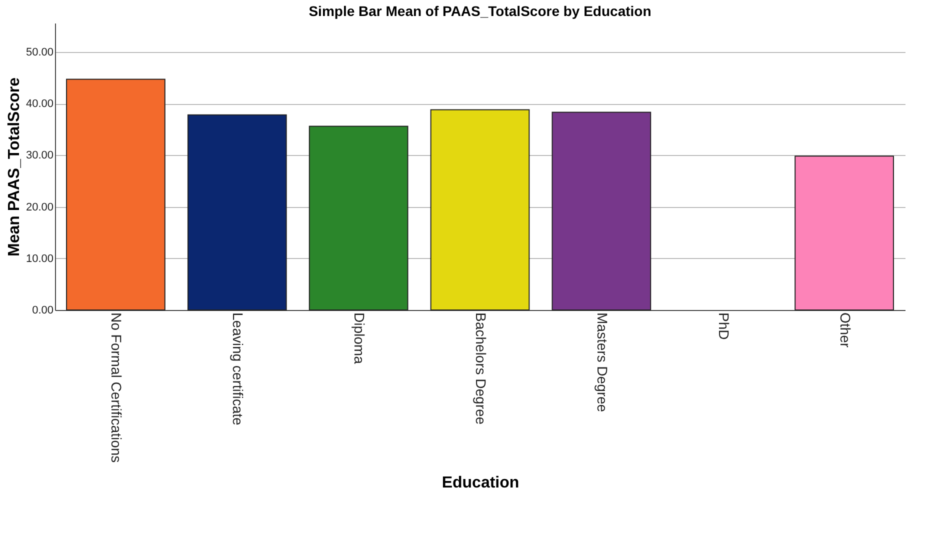  I want to click on y-tick-label: 20.00, so click(40, 207).